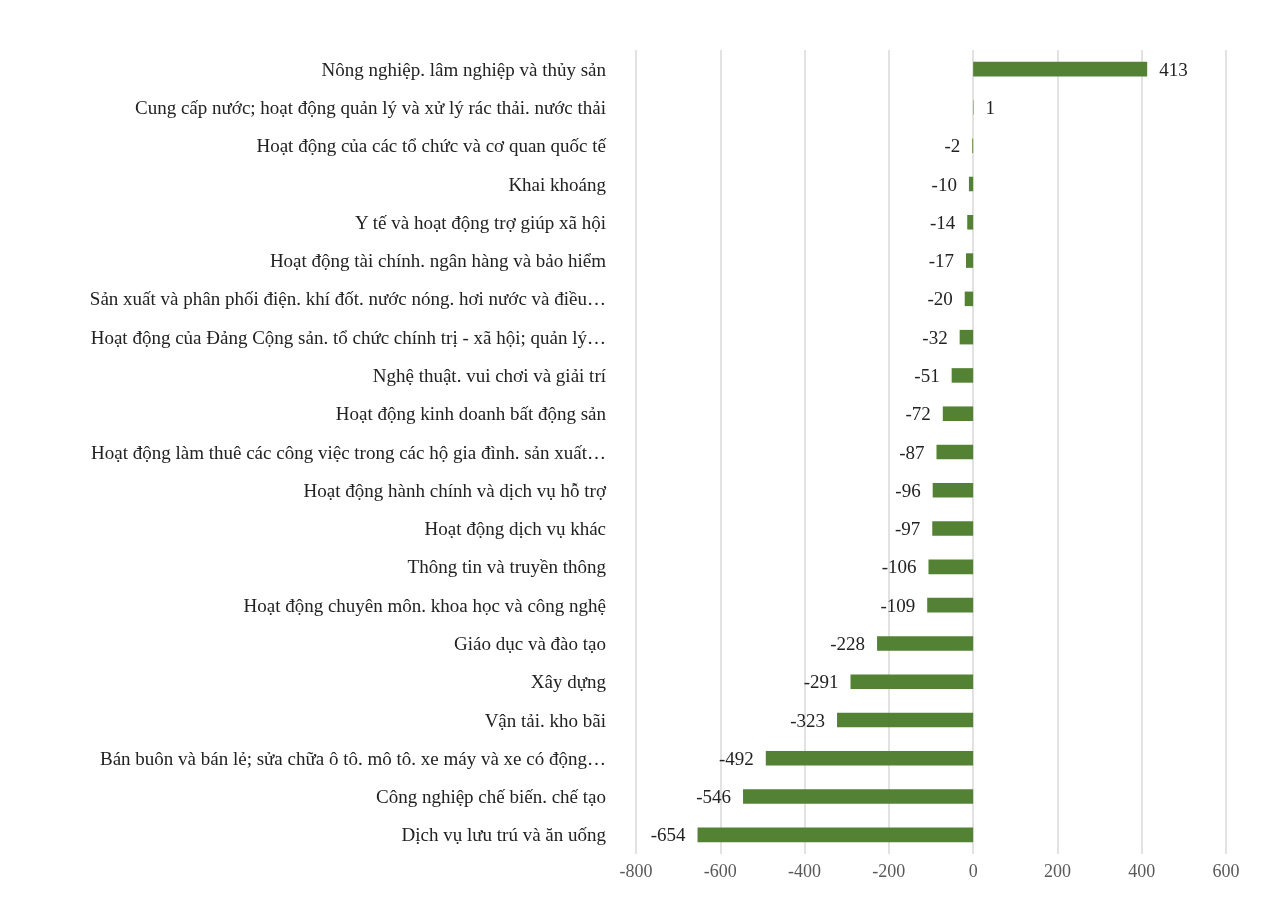 The width and height of the screenshot is (1264, 904). I want to click on y-tick-label: Hoạt động của các tổ chức và cơ quan quốc tế, so click(431, 146).